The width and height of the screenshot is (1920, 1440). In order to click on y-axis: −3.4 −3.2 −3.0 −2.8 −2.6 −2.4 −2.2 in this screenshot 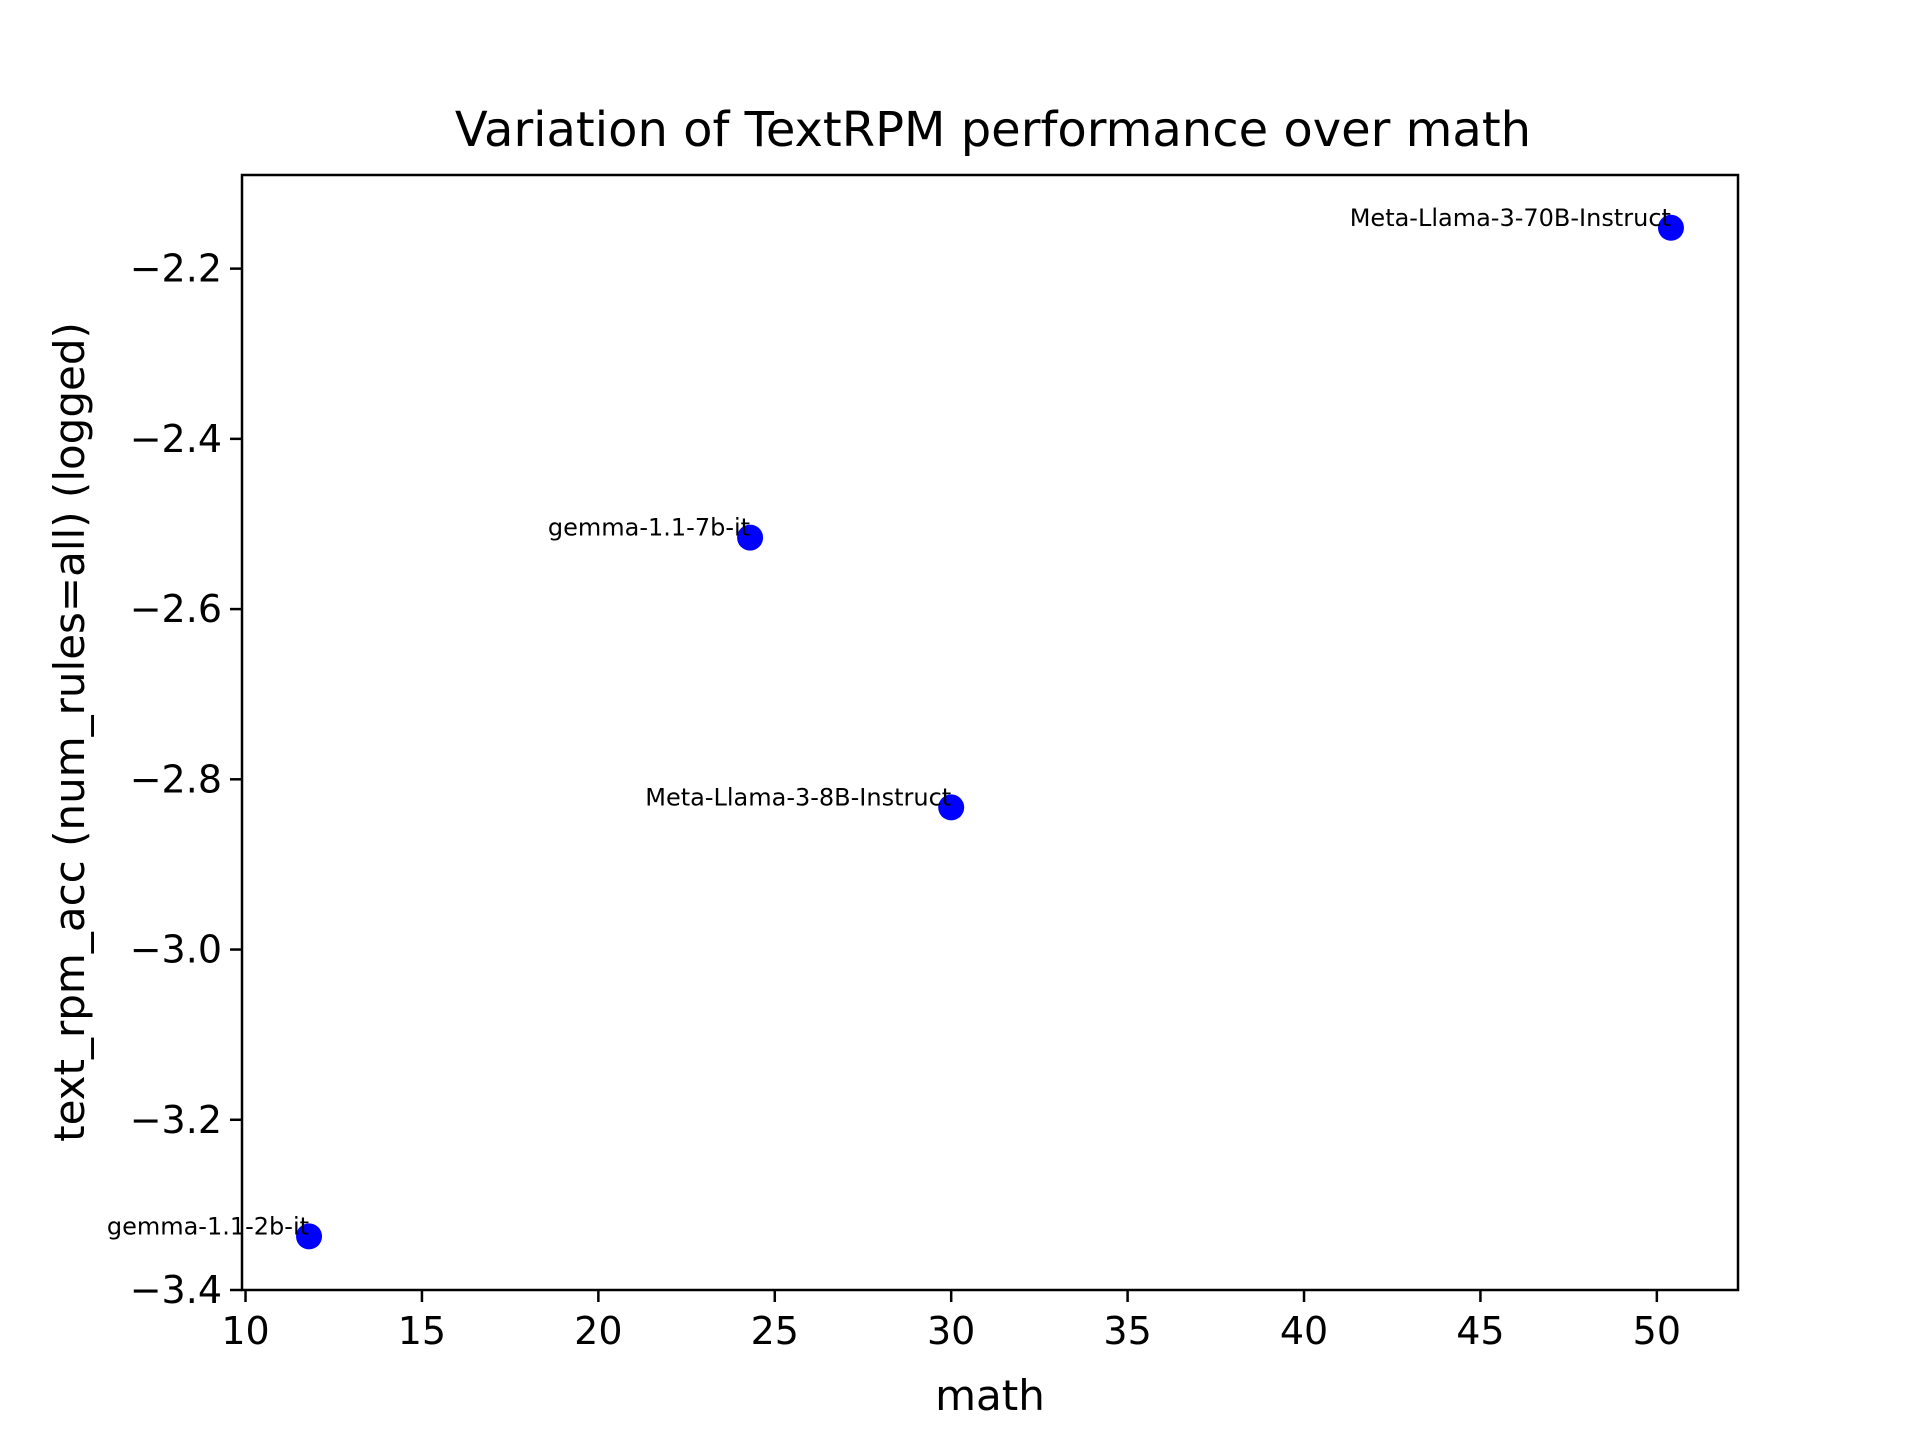, I will do `click(186, 779)`.